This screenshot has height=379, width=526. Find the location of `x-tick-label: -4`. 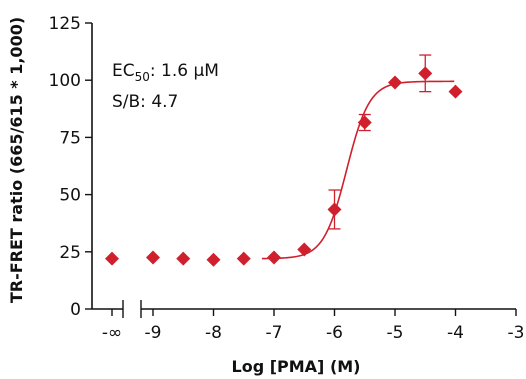

x-tick-label: -4 is located at coordinates (455, 333).